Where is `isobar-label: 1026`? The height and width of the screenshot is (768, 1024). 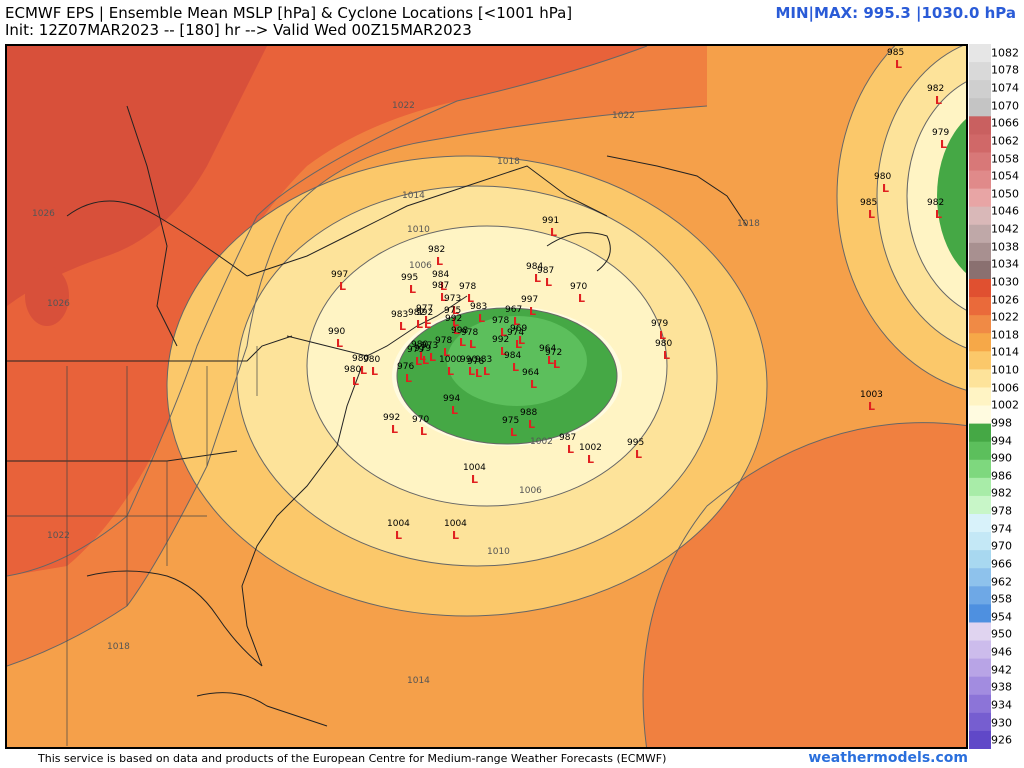
isobar-label: 1026 is located at coordinates (43, 214).